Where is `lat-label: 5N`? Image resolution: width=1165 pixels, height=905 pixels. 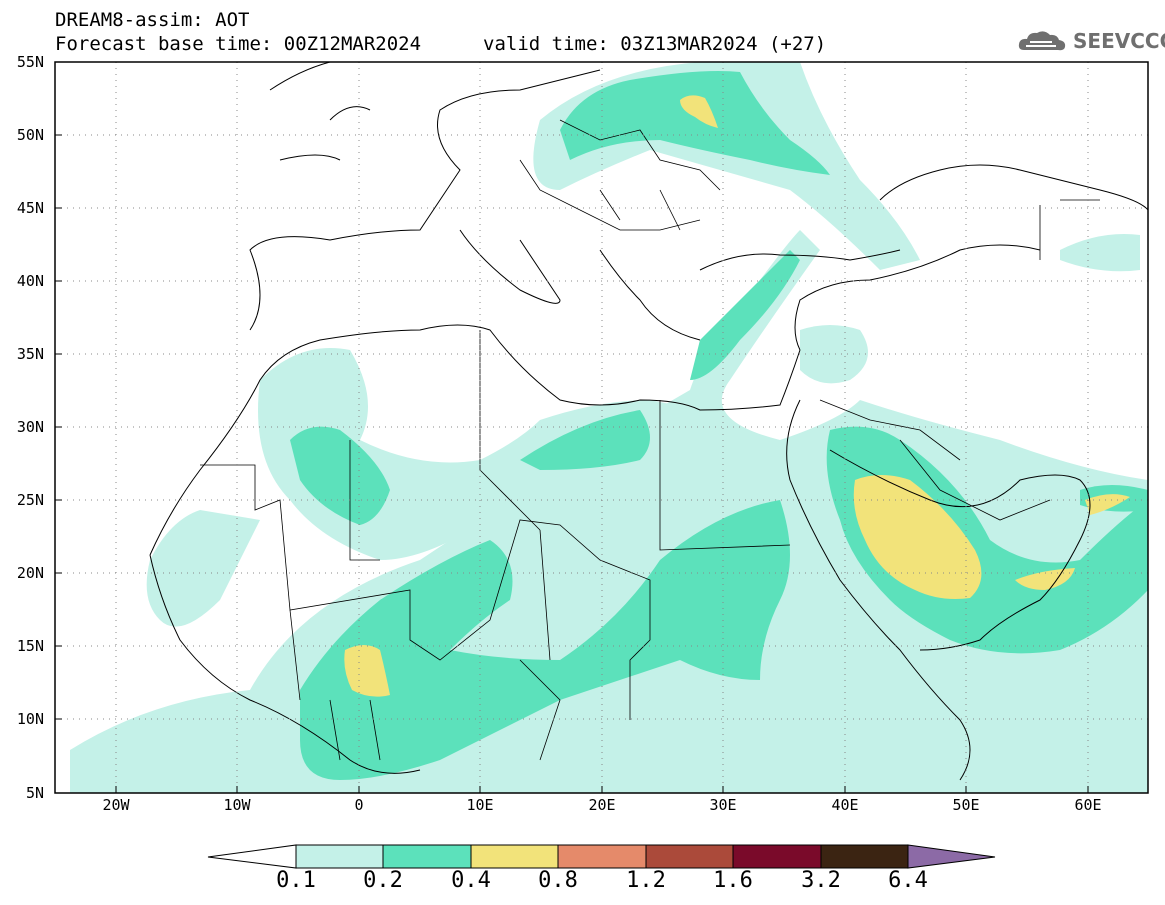
lat-label: 5N is located at coordinates (34, 793).